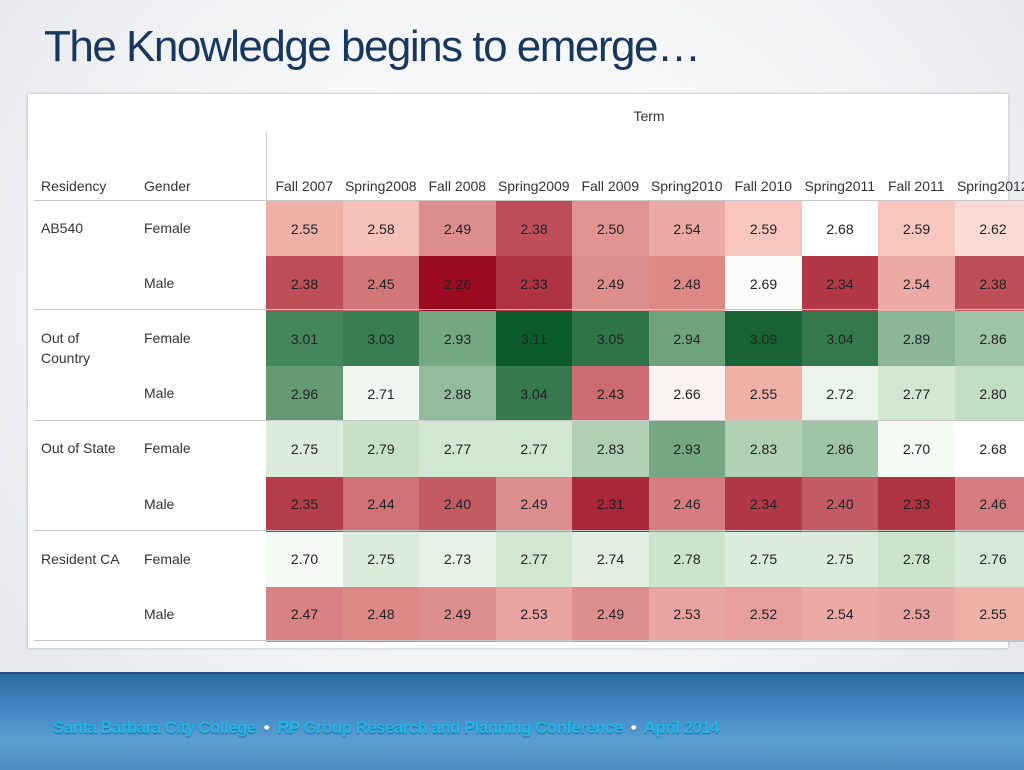 This screenshot has width=1024, height=770. What do you see at coordinates (763, 339) in the screenshot?
I see `heatmap-cell: 3.09` at bounding box center [763, 339].